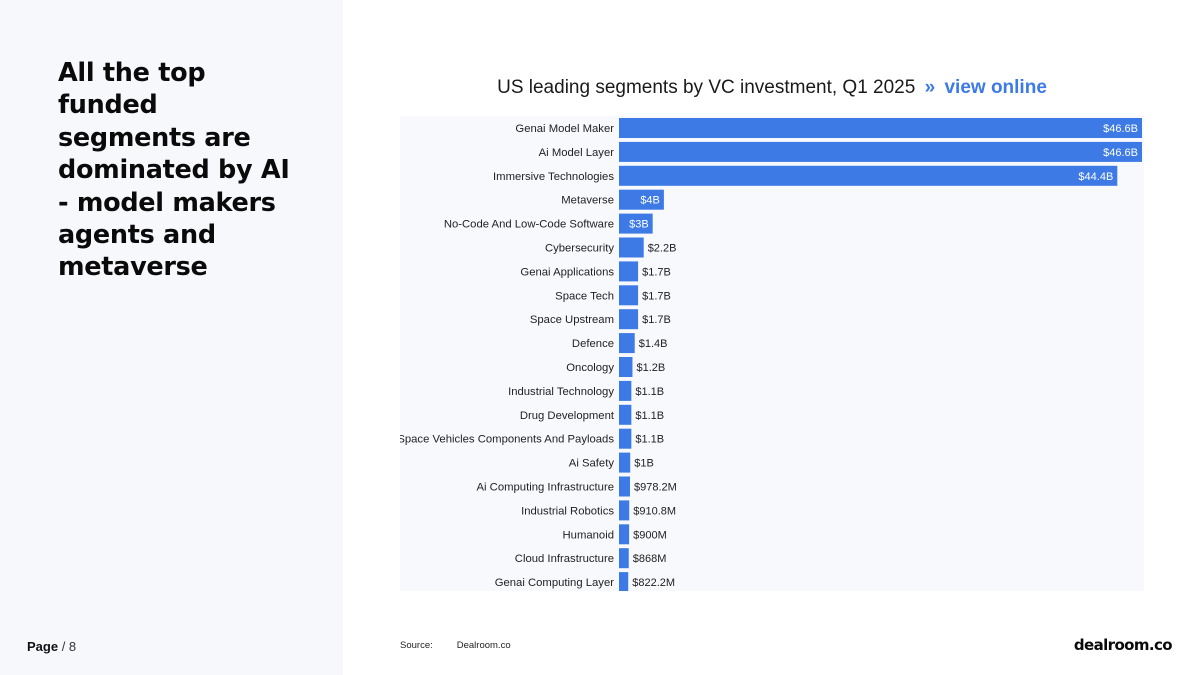  I want to click on value-label: $900M, so click(650, 535).